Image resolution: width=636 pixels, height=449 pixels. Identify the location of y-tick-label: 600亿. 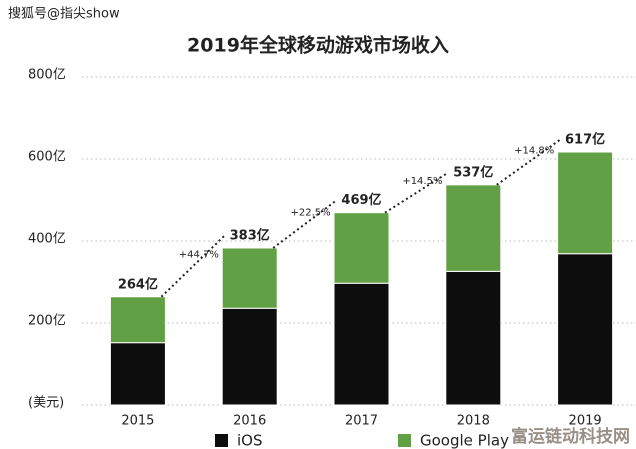
(47, 157).